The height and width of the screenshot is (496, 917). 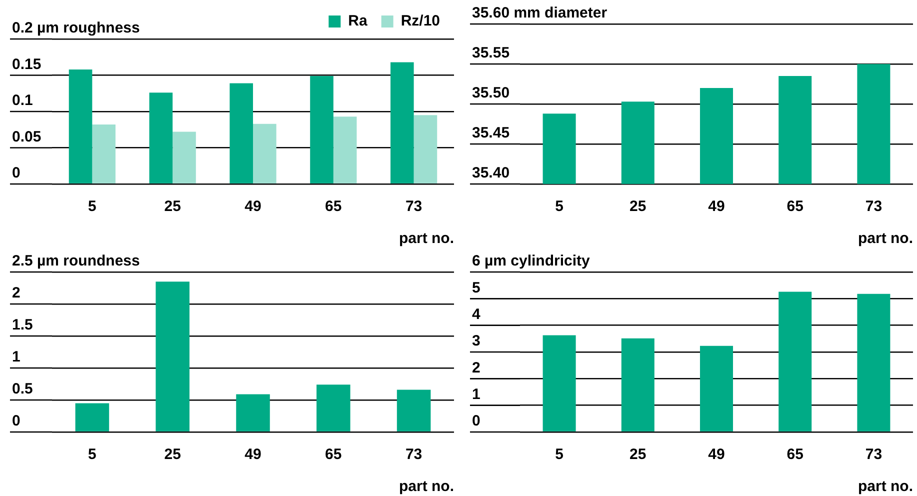 What do you see at coordinates (476, 314) in the screenshot?
I see `y-tick-label: 4` at bounding box center [476, 314].